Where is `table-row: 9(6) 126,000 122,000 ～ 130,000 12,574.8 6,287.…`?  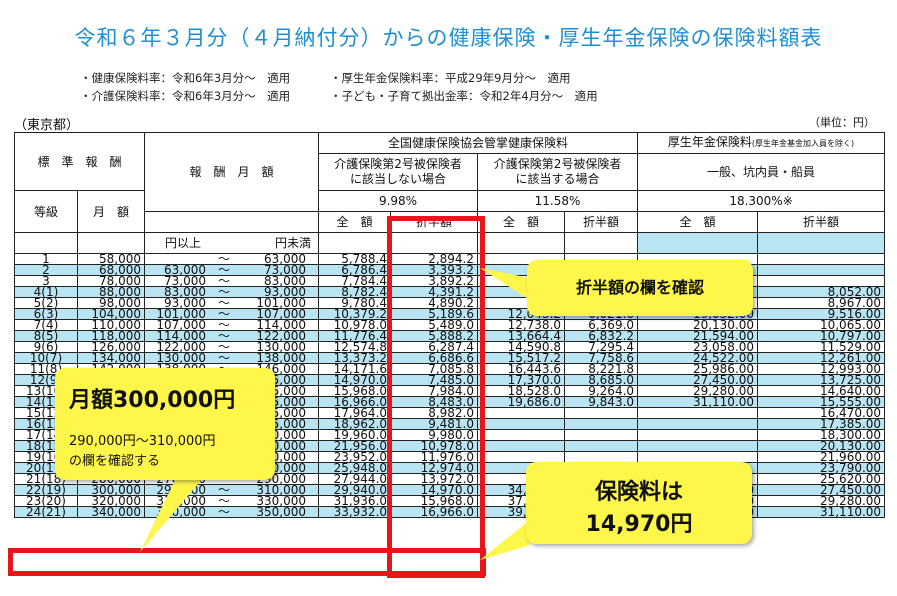 table-row: 9(6) 126,000 122,000 ～ 130,000 12,574.8 6,287.… is located at coordinates (450, 347).